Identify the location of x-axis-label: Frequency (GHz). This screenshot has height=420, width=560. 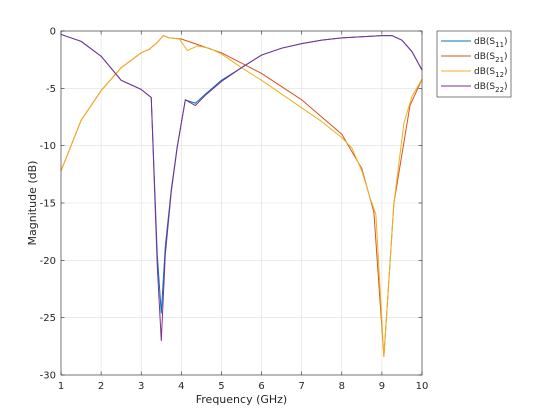
(241, 399).